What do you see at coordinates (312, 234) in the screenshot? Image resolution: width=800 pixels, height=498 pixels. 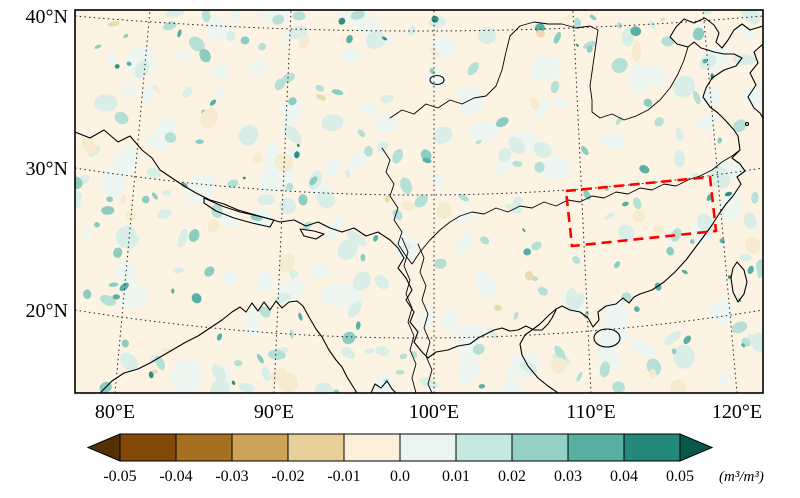 I see `border-bhutan` at bounding box center [312, 234].